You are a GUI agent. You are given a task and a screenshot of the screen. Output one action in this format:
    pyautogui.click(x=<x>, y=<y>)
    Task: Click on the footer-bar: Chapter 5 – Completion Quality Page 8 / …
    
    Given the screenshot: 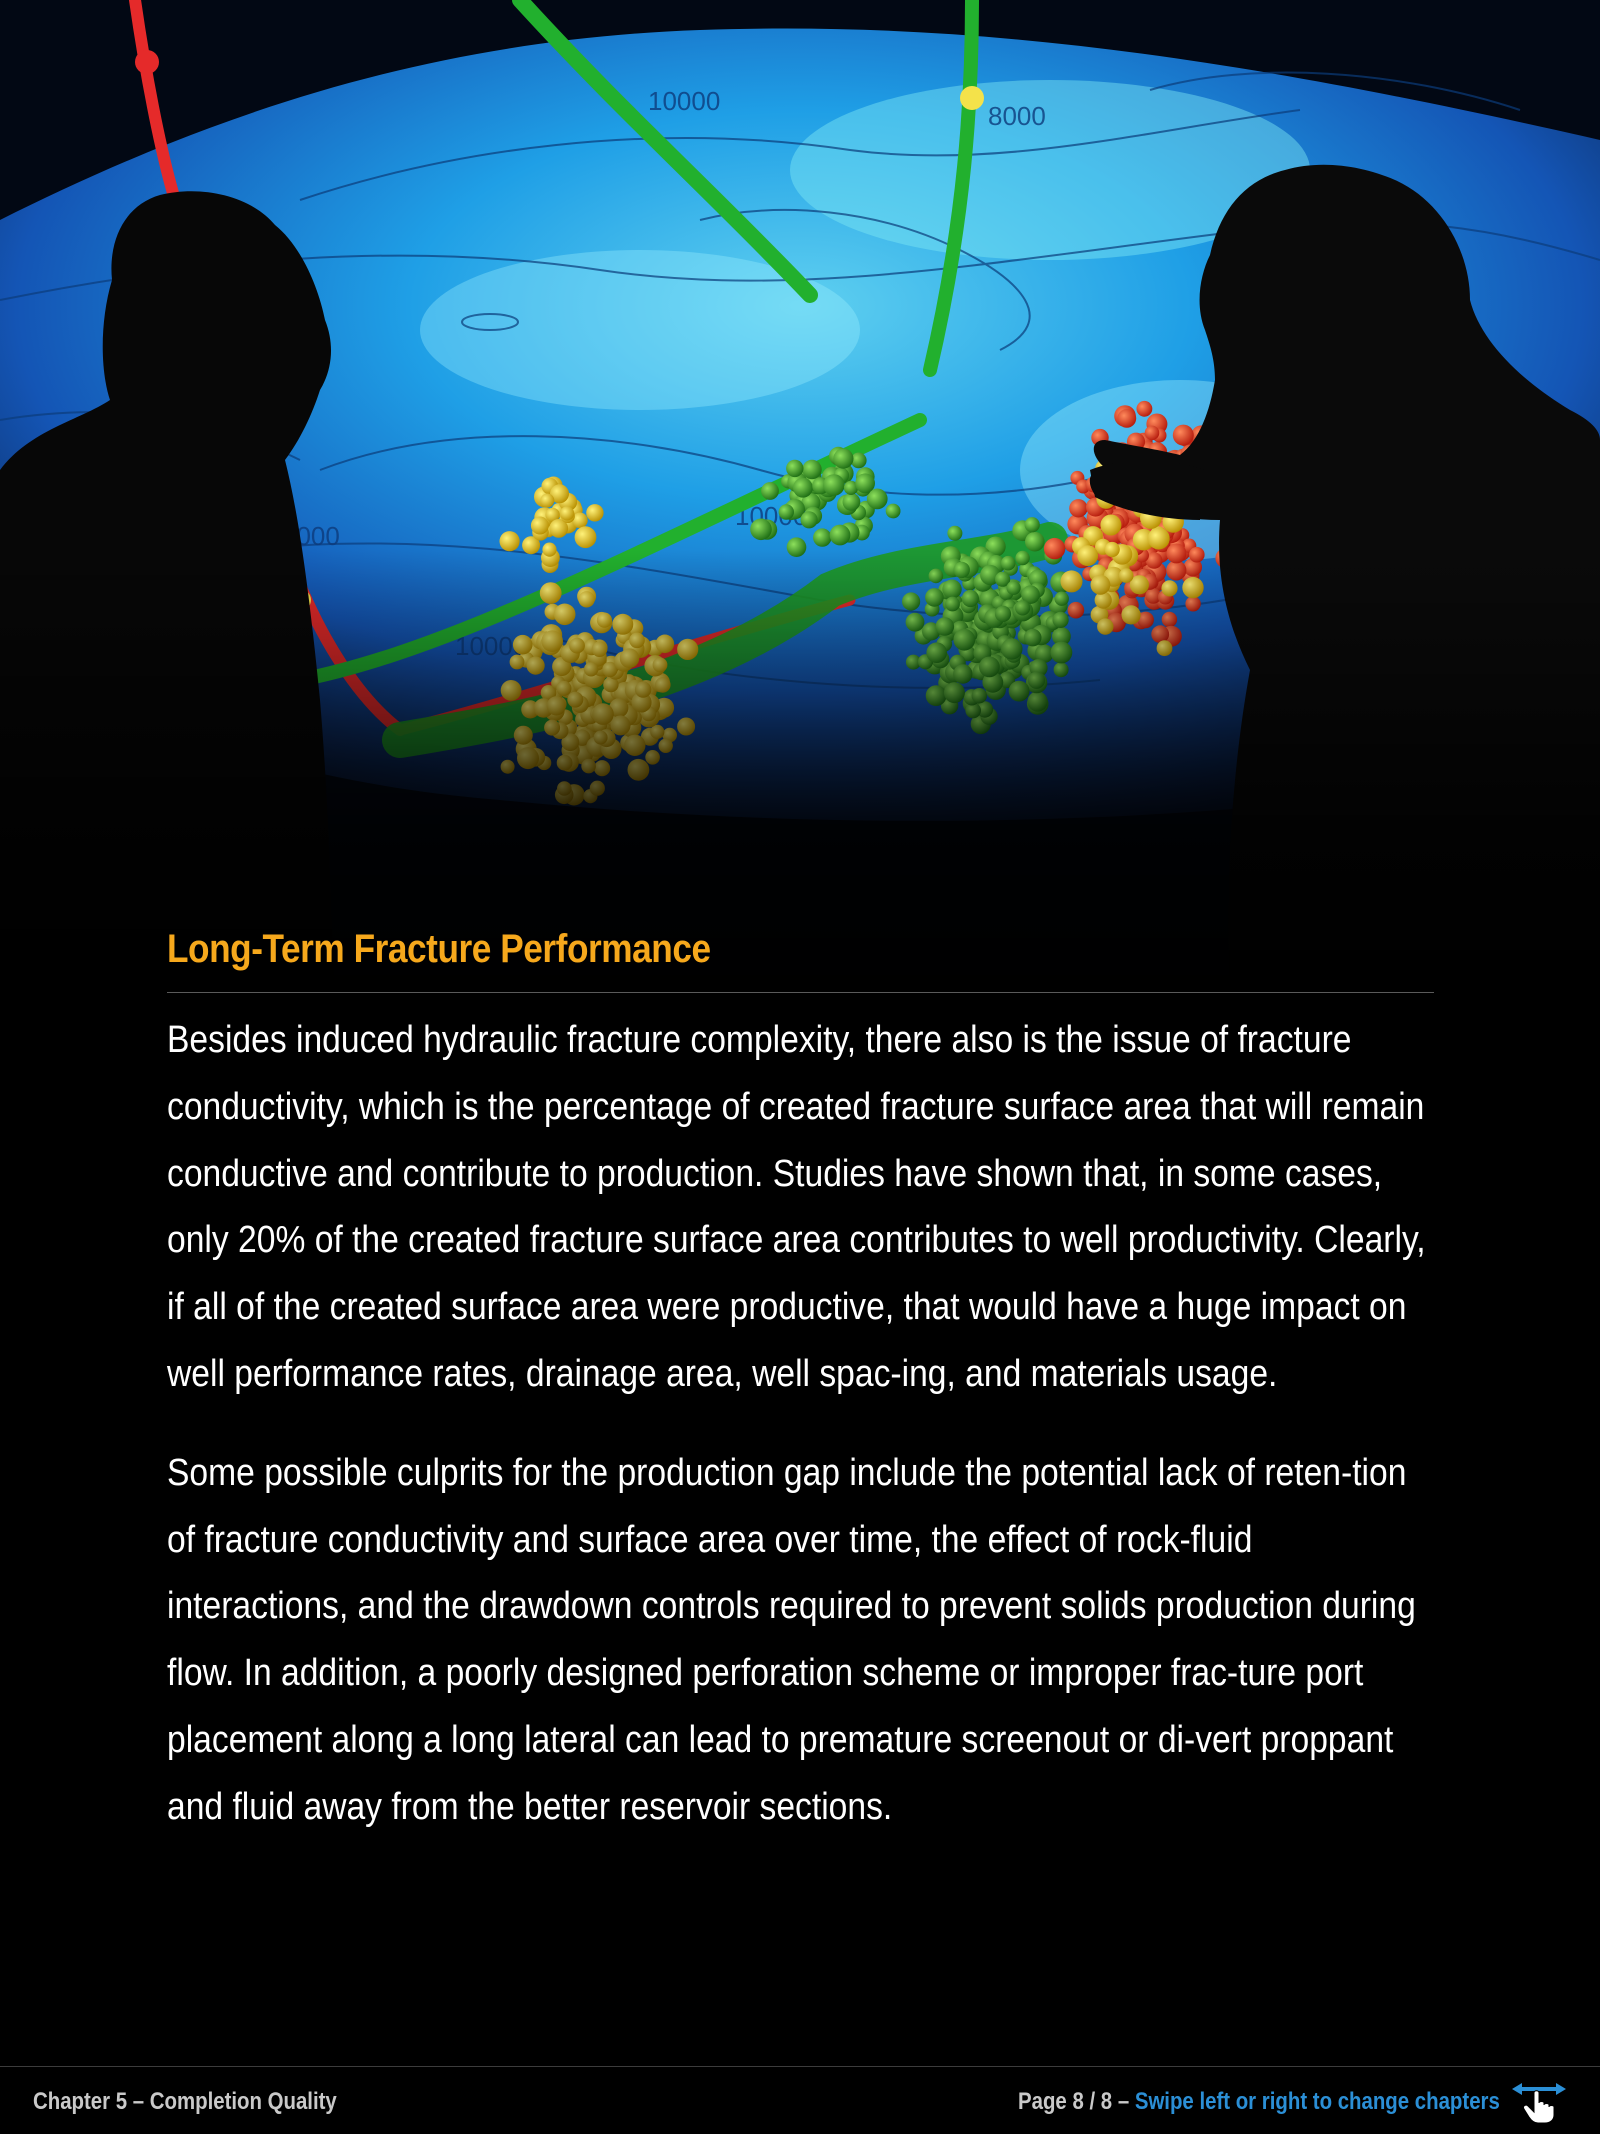 What is the action you would take?
    pyautogui.click(x=800, y=2100)
    